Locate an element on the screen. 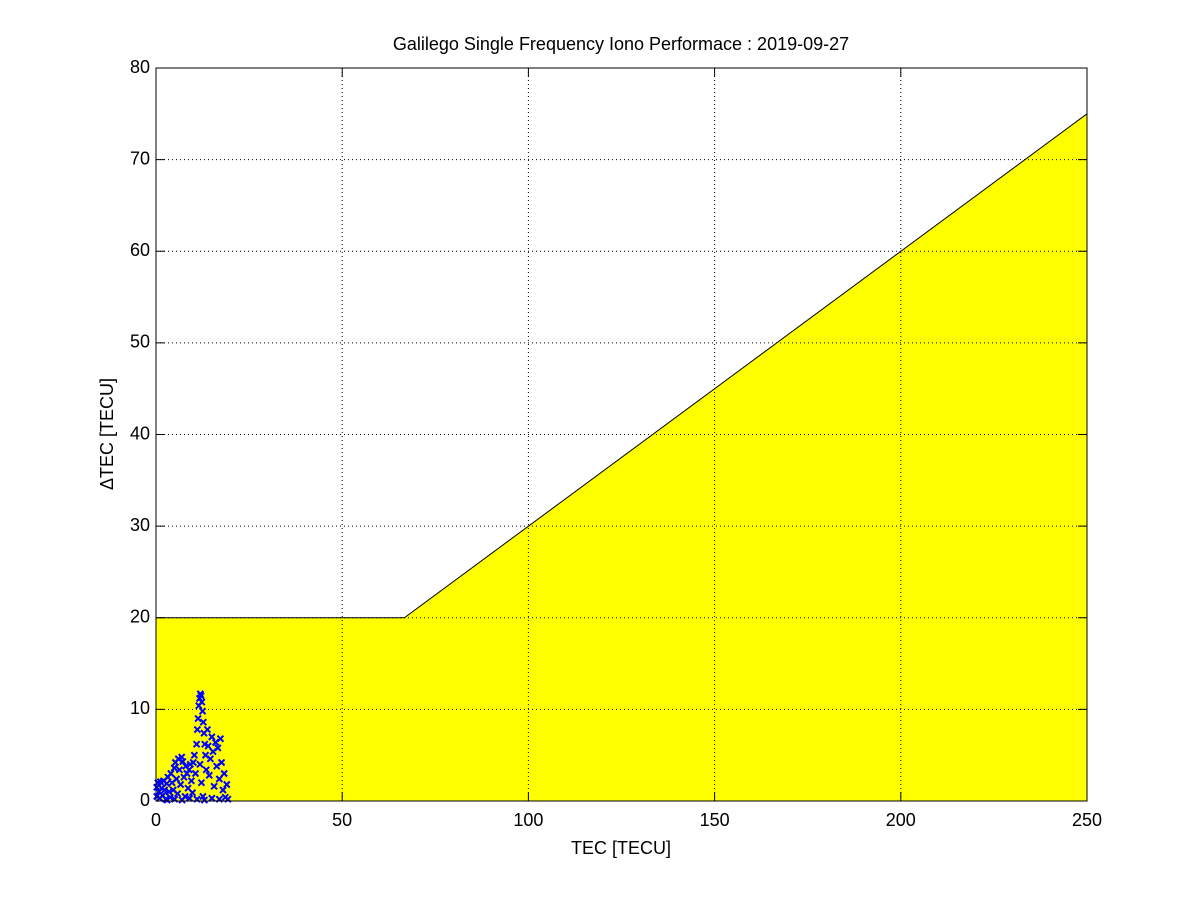 The height and width of the screenshot is (901, 1201). y-tick-label: 50 is located at coordinates (140, 342).